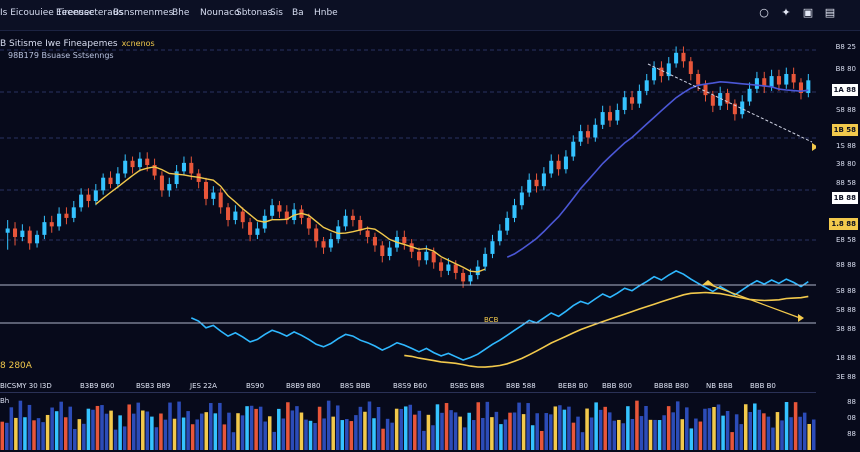  Describe the element at coordinates (786, 12) in the screenshot. I see `settings-icon: ✦` at that location.